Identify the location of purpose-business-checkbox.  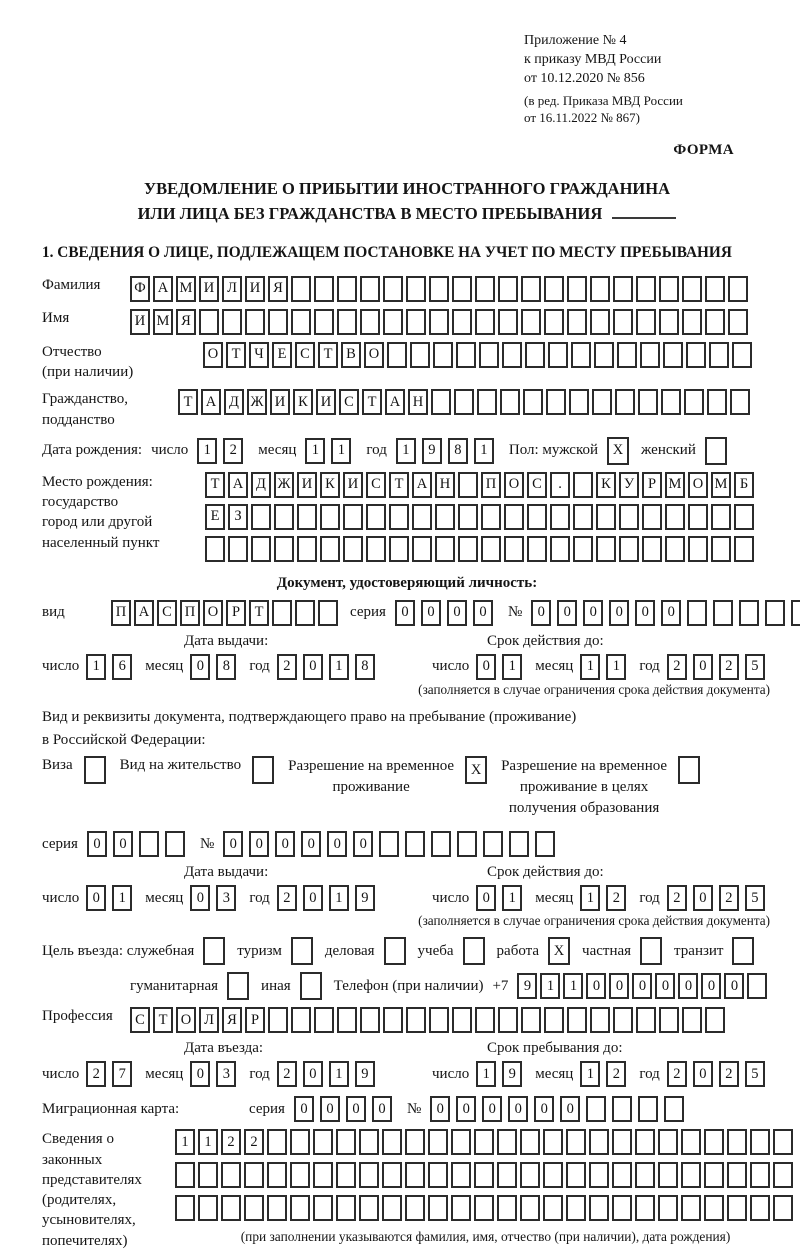
(396, 951).